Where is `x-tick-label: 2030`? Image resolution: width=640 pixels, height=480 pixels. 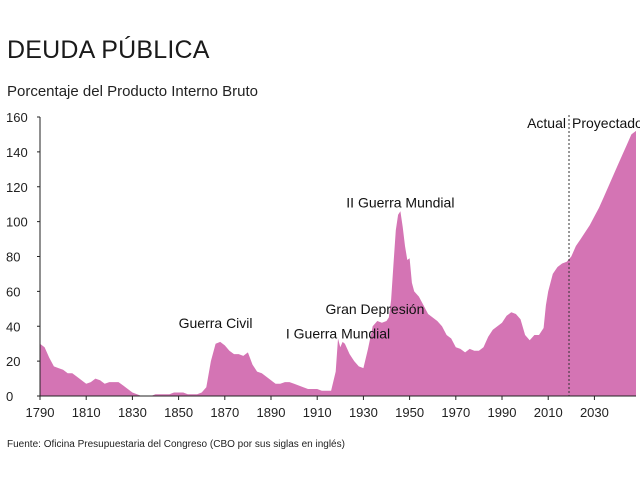 x-tick-label: 2030 is located at coordinates (594, 412).